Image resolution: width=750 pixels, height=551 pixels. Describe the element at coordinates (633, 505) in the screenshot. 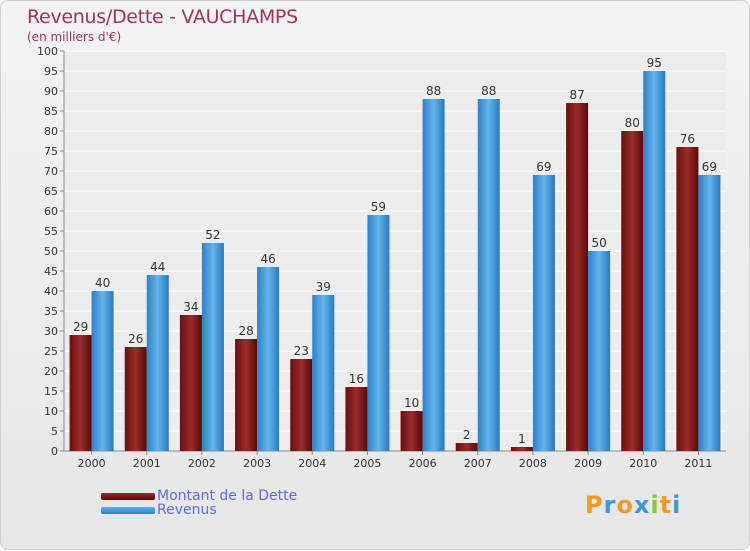

I see `proxiti-logo: Proxiti` at that location.